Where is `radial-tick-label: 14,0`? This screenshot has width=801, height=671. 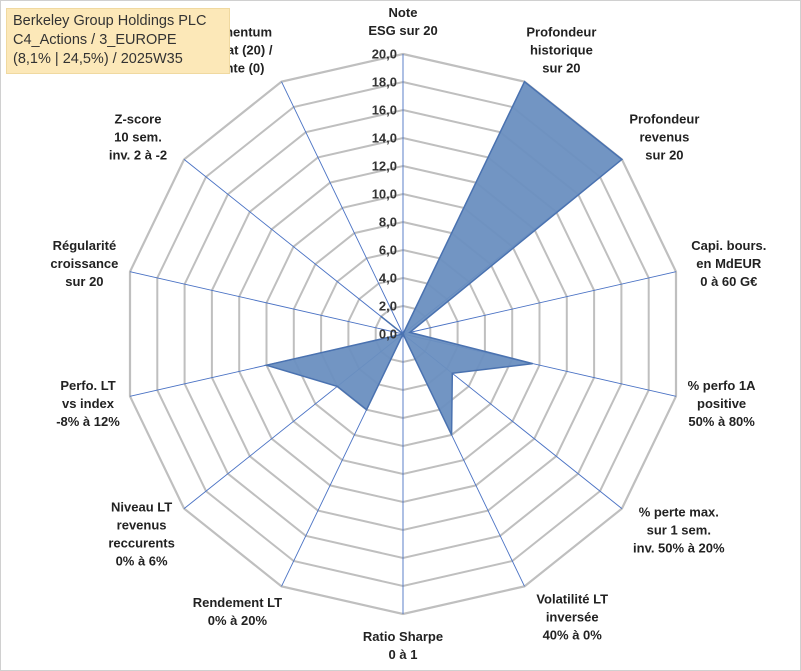
radial-tick-label: 14,0 is located at coordinates (384, 138).